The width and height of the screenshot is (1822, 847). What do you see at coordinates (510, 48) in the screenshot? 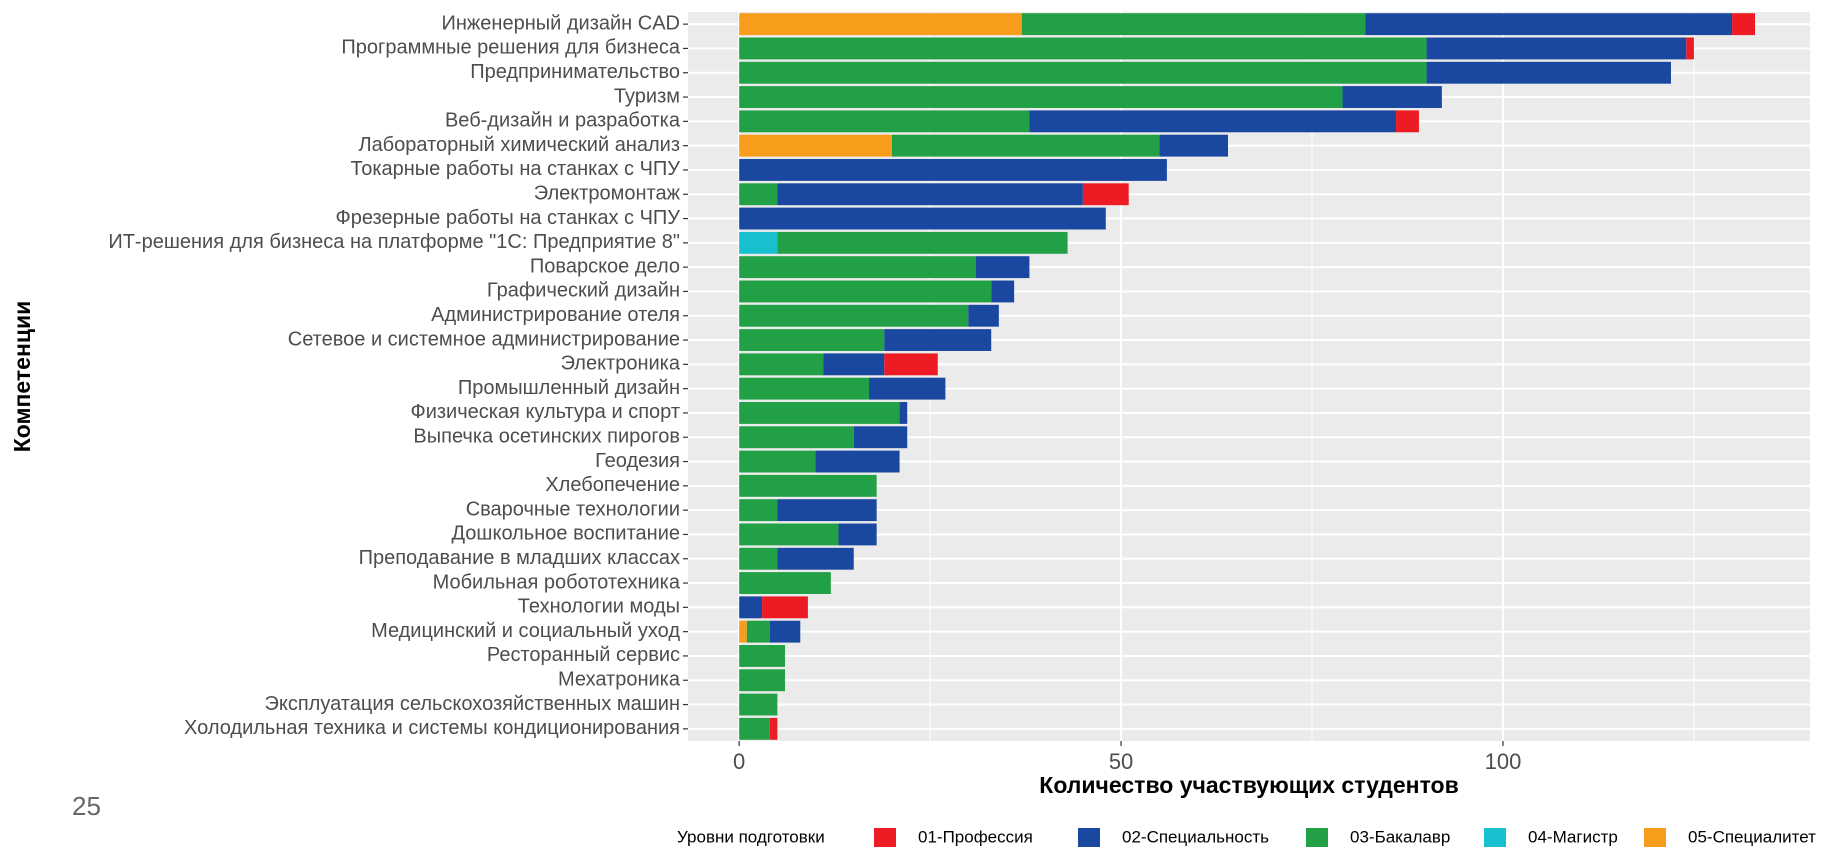
I see `y-tick-label: Программные решения для бизнеса` at bounding box center [510, 48].